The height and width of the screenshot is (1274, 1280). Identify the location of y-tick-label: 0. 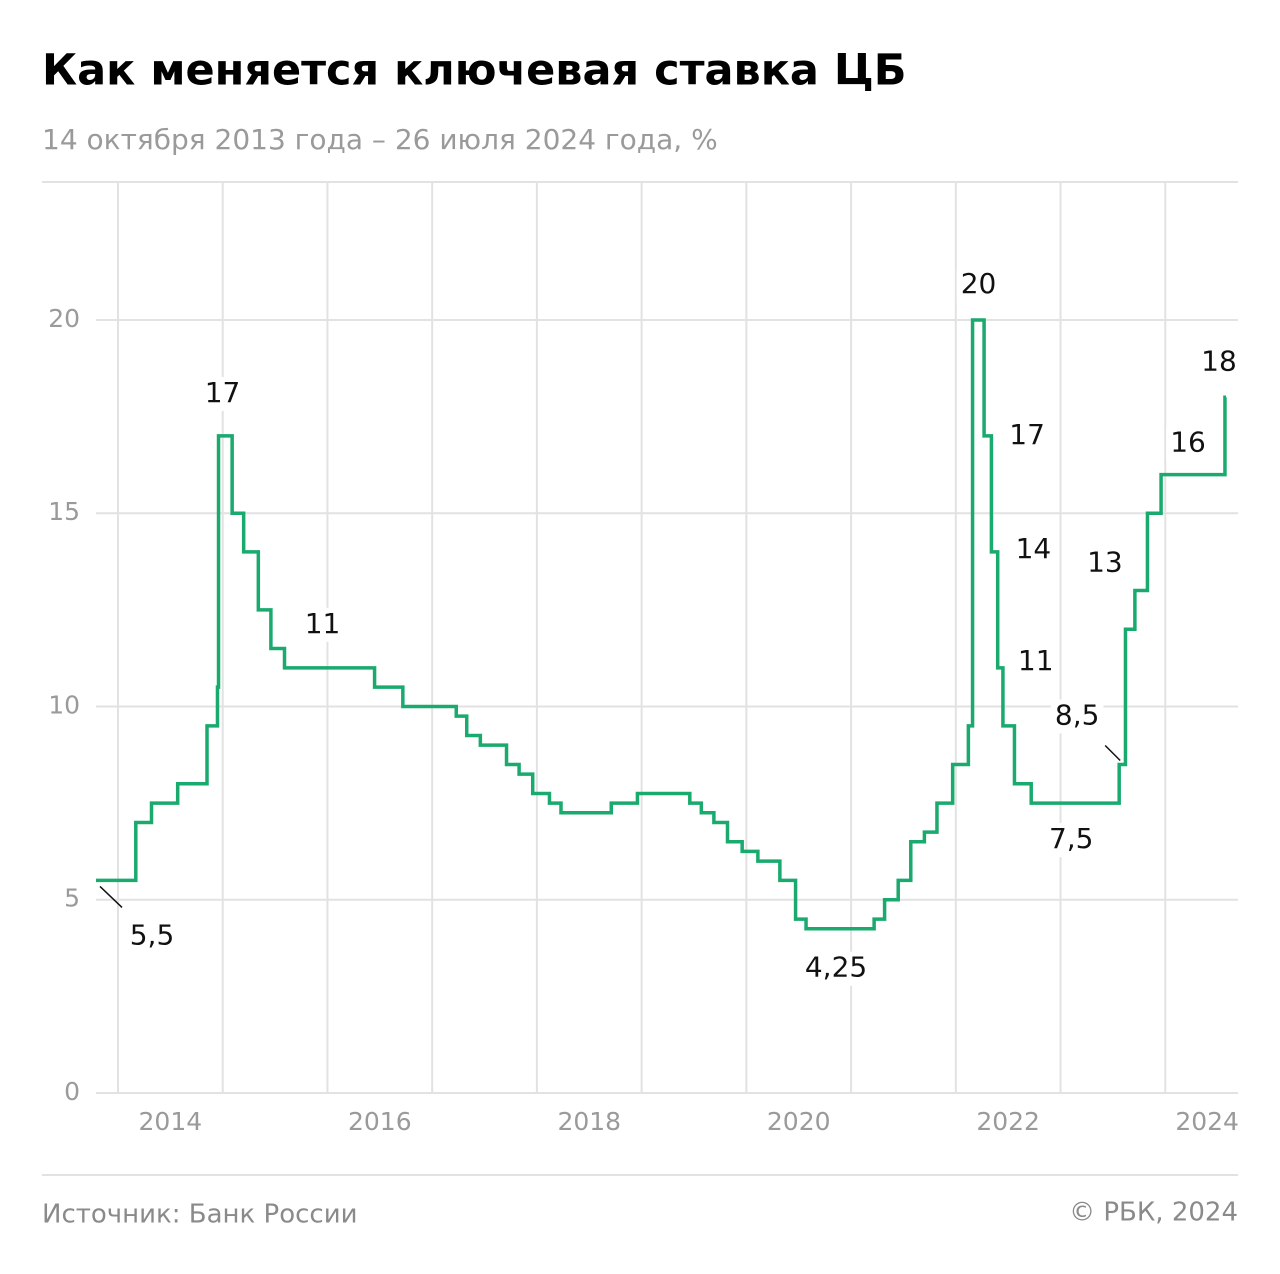
(72, 1091).